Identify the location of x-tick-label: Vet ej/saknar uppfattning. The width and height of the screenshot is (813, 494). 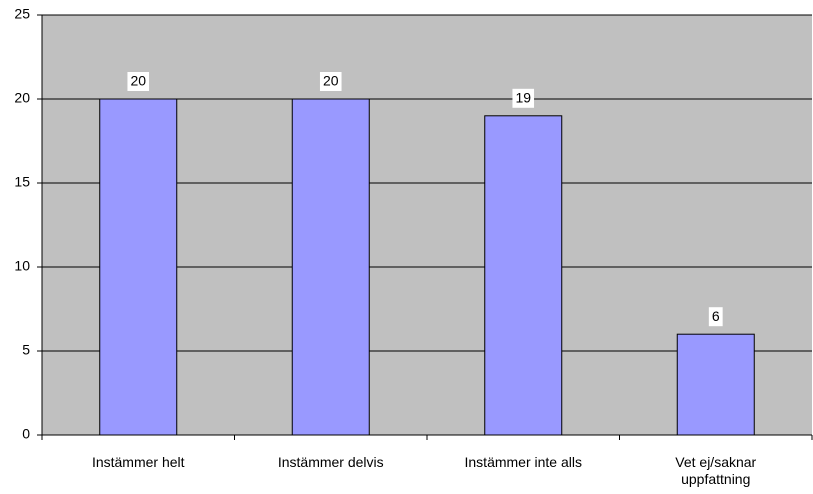
(716, 470).